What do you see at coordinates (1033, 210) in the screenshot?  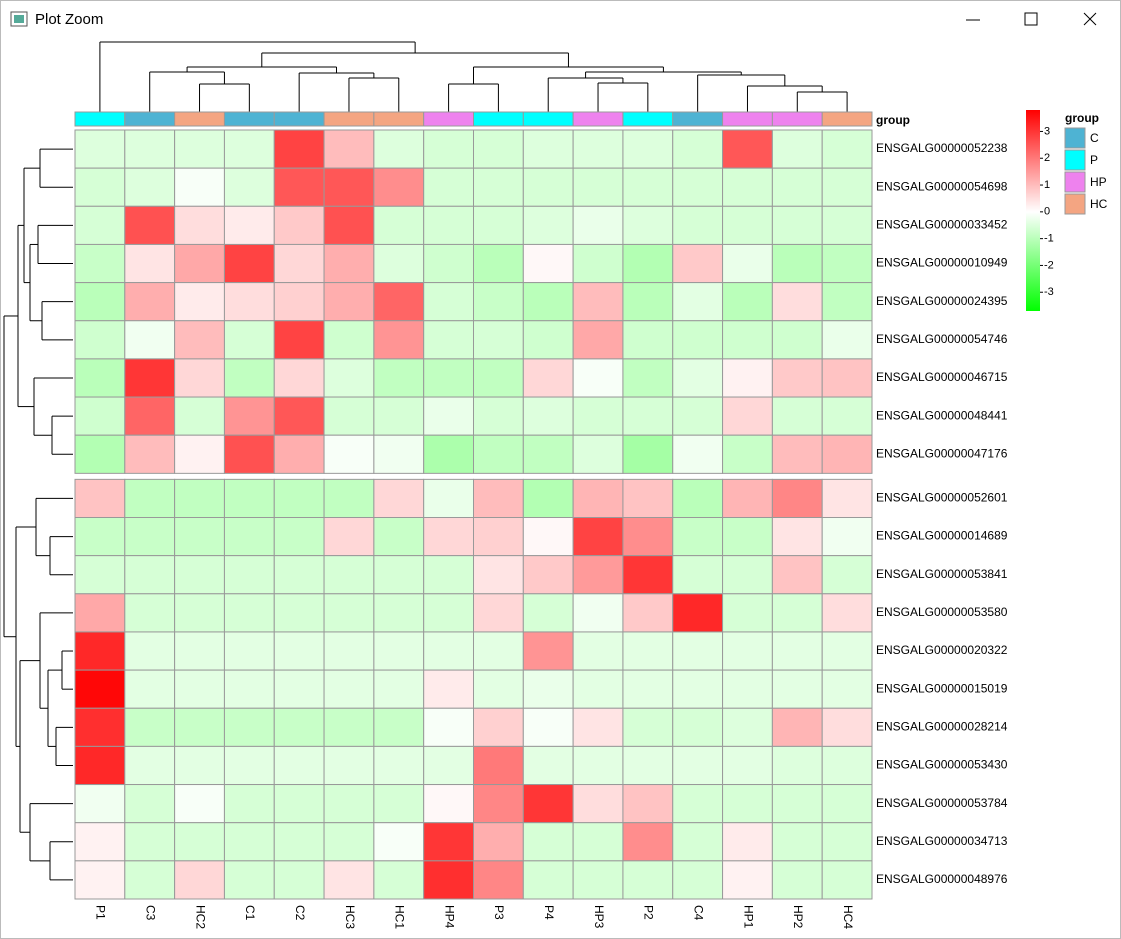 I see `color-bar` at bounding box center [1033, 210].